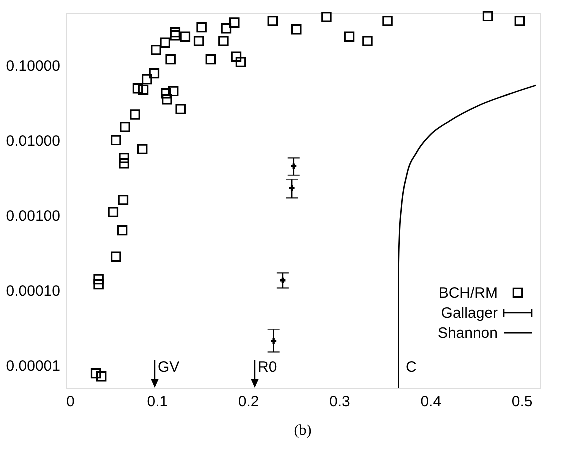  What do you see at coordinates (33, 141) in the screenshot?
I see `y-tick-label: 0.01000` at bounding box center [33, 141].